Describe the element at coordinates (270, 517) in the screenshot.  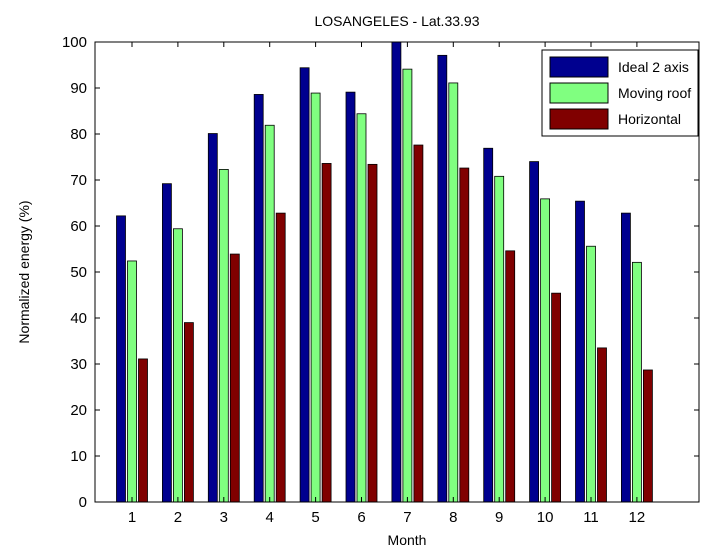
I see `x-tick-label: 4` at that location.